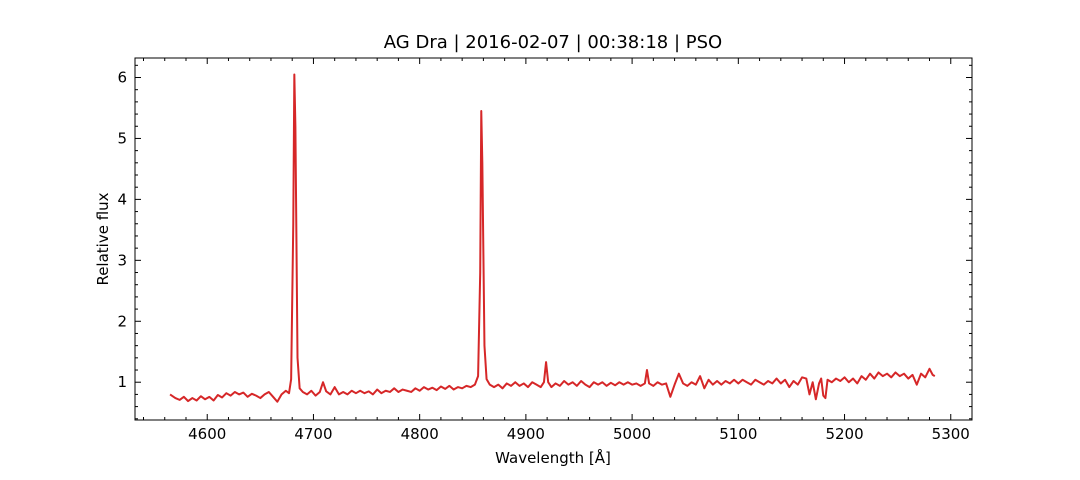  I want to click on x-tick-label: 4900, so click(526, 434).